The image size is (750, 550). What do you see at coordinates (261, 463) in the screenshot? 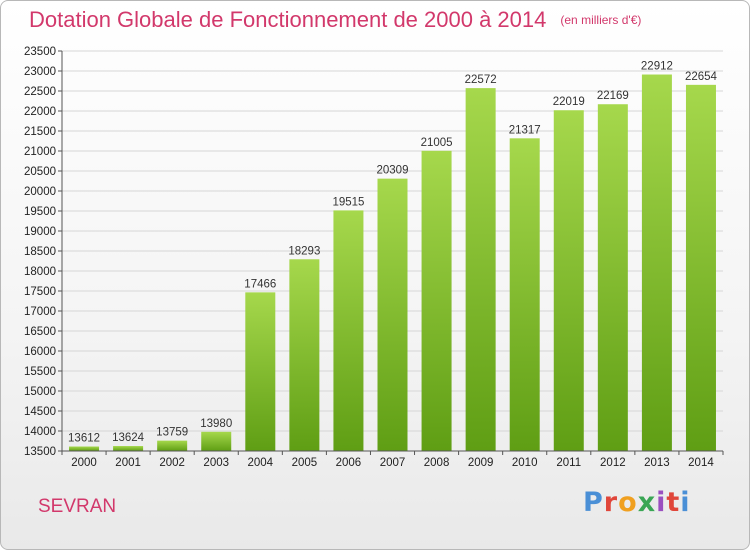
I see `x-tick-label: 2004` at bounding box center [261, 463].